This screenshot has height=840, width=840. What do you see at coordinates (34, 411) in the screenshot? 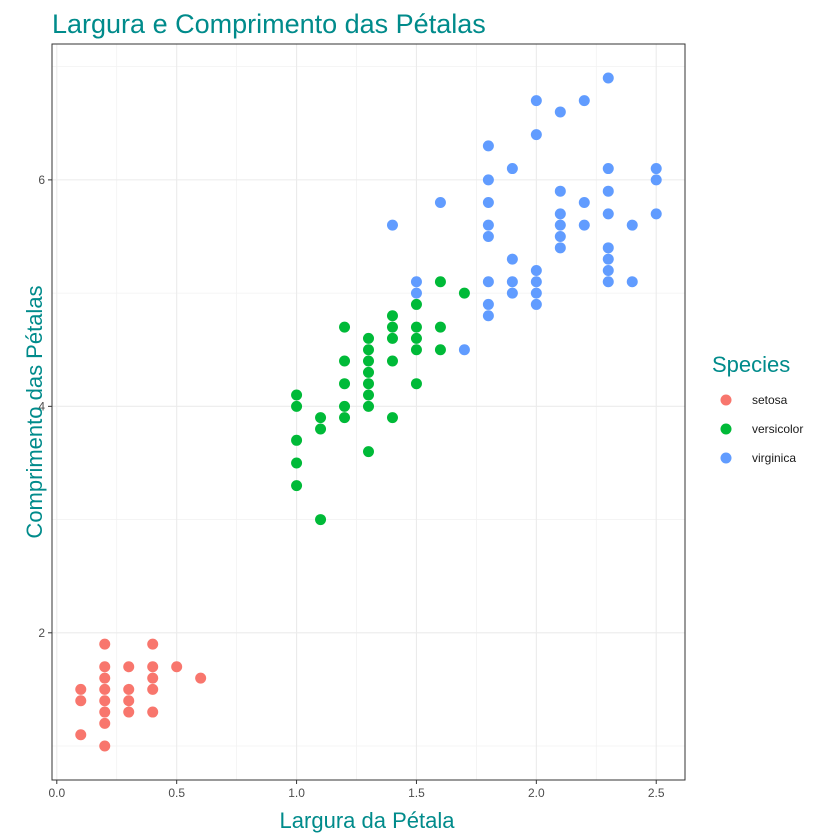
I see `y-axis-title: Comprimento das Pétalas` at bounding box center [34, 411].